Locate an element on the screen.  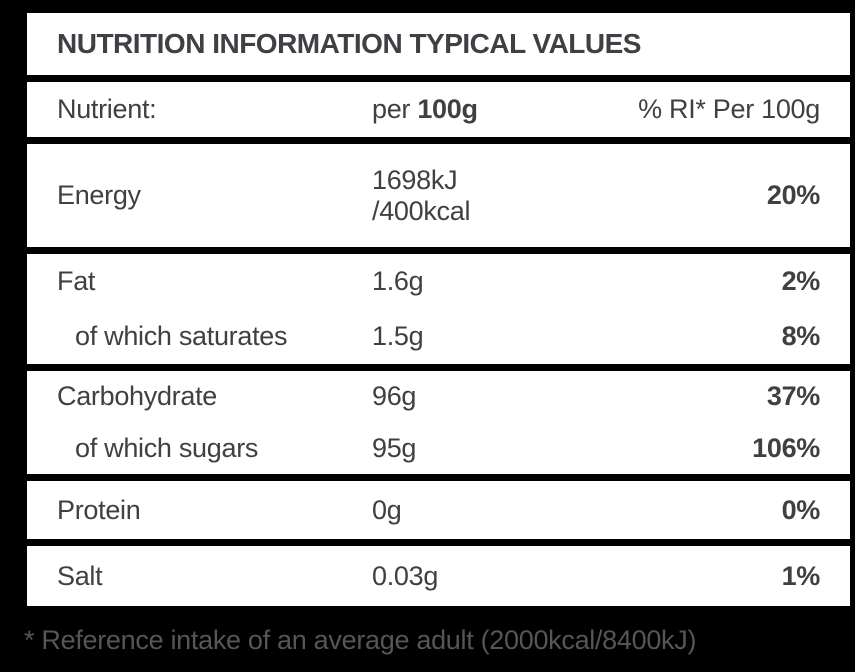
energy-section: Energy 1698kJ /400kcal 20% is located at coordinates (438, 195).